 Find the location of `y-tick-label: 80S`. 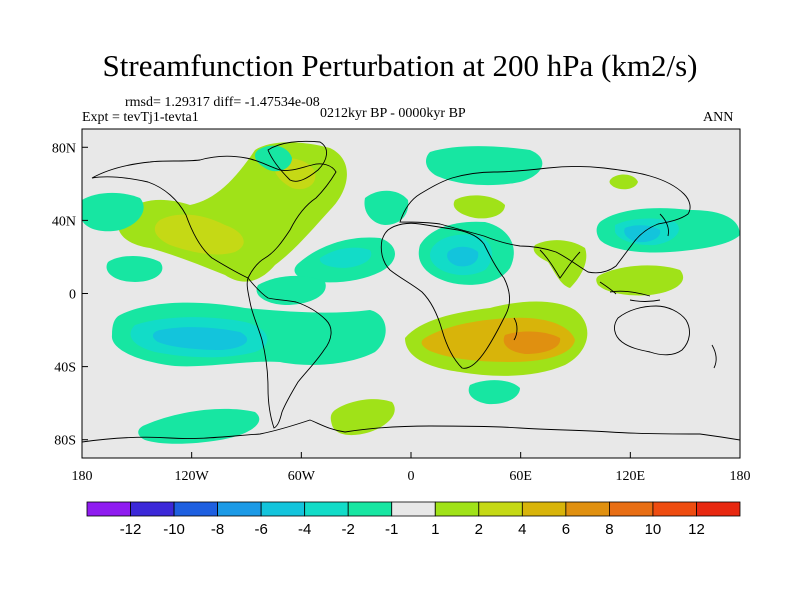

y-tick-label: 80S is located at coordinates (65, 441).